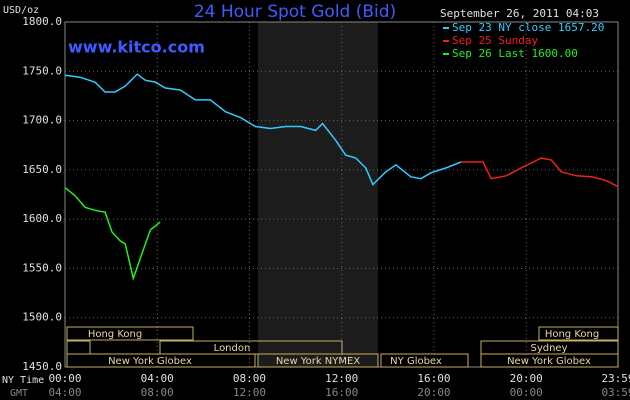 Image resolution: width=630 pixels, height=400 pixels. Describe the element at coordinates (42, 366) in the screenshot. I see `y-tick-label: 1450.0` at that location.